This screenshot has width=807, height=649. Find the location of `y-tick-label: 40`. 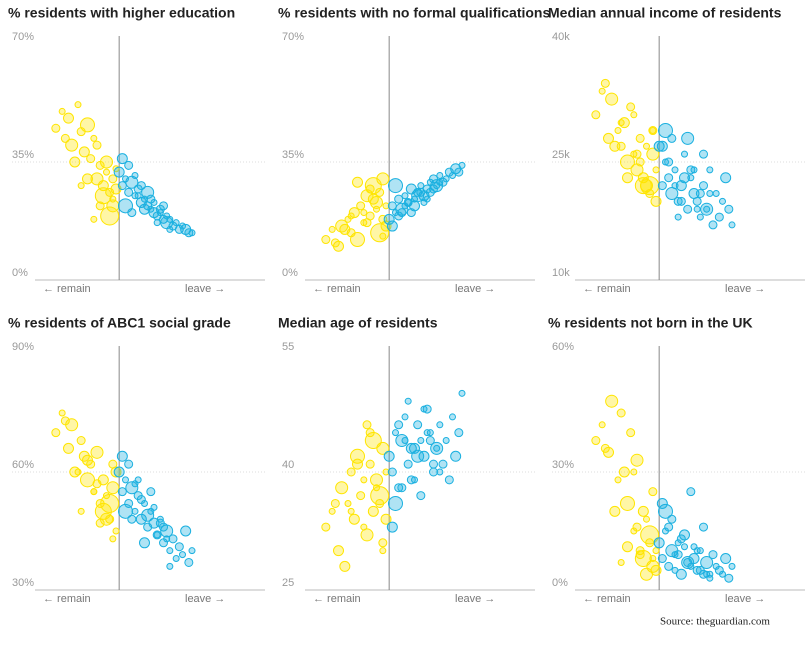

y-tick-label: 40 is located at coordinates (288, 465).